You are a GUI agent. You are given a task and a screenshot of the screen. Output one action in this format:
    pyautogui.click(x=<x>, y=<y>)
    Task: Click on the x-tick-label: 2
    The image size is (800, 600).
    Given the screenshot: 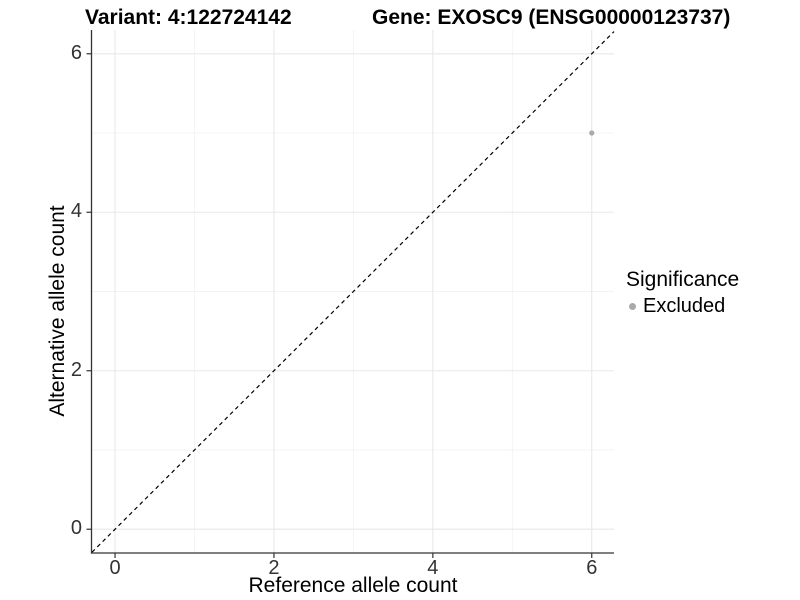 What is the action you would take?
    pyautogui.click(x=274, y=568)
    